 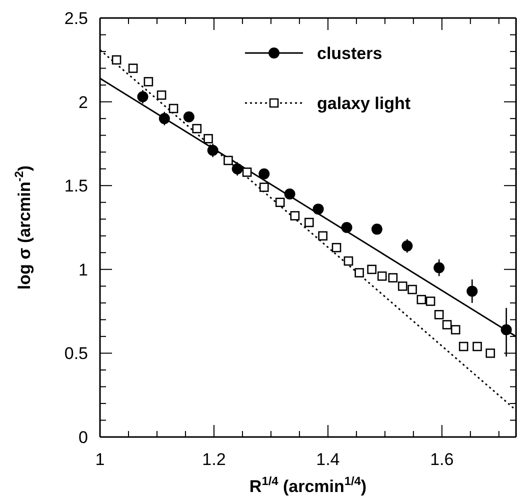 What do you see at coordinates (214, 459) in the screenshot?
I see `x-tick-label: 1.2` at bounding box center [214, 459].